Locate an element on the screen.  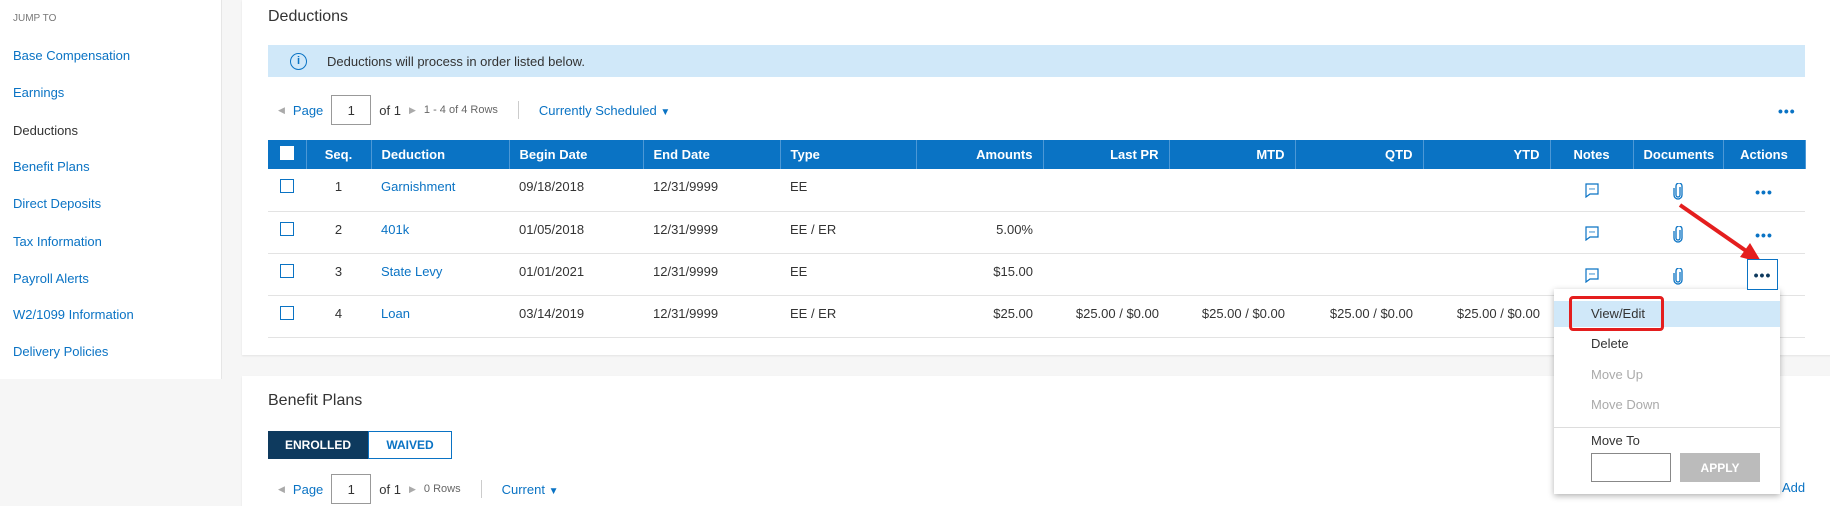
table-options-ellipsis-icon: ••• is located at coordinates (1787, 111).